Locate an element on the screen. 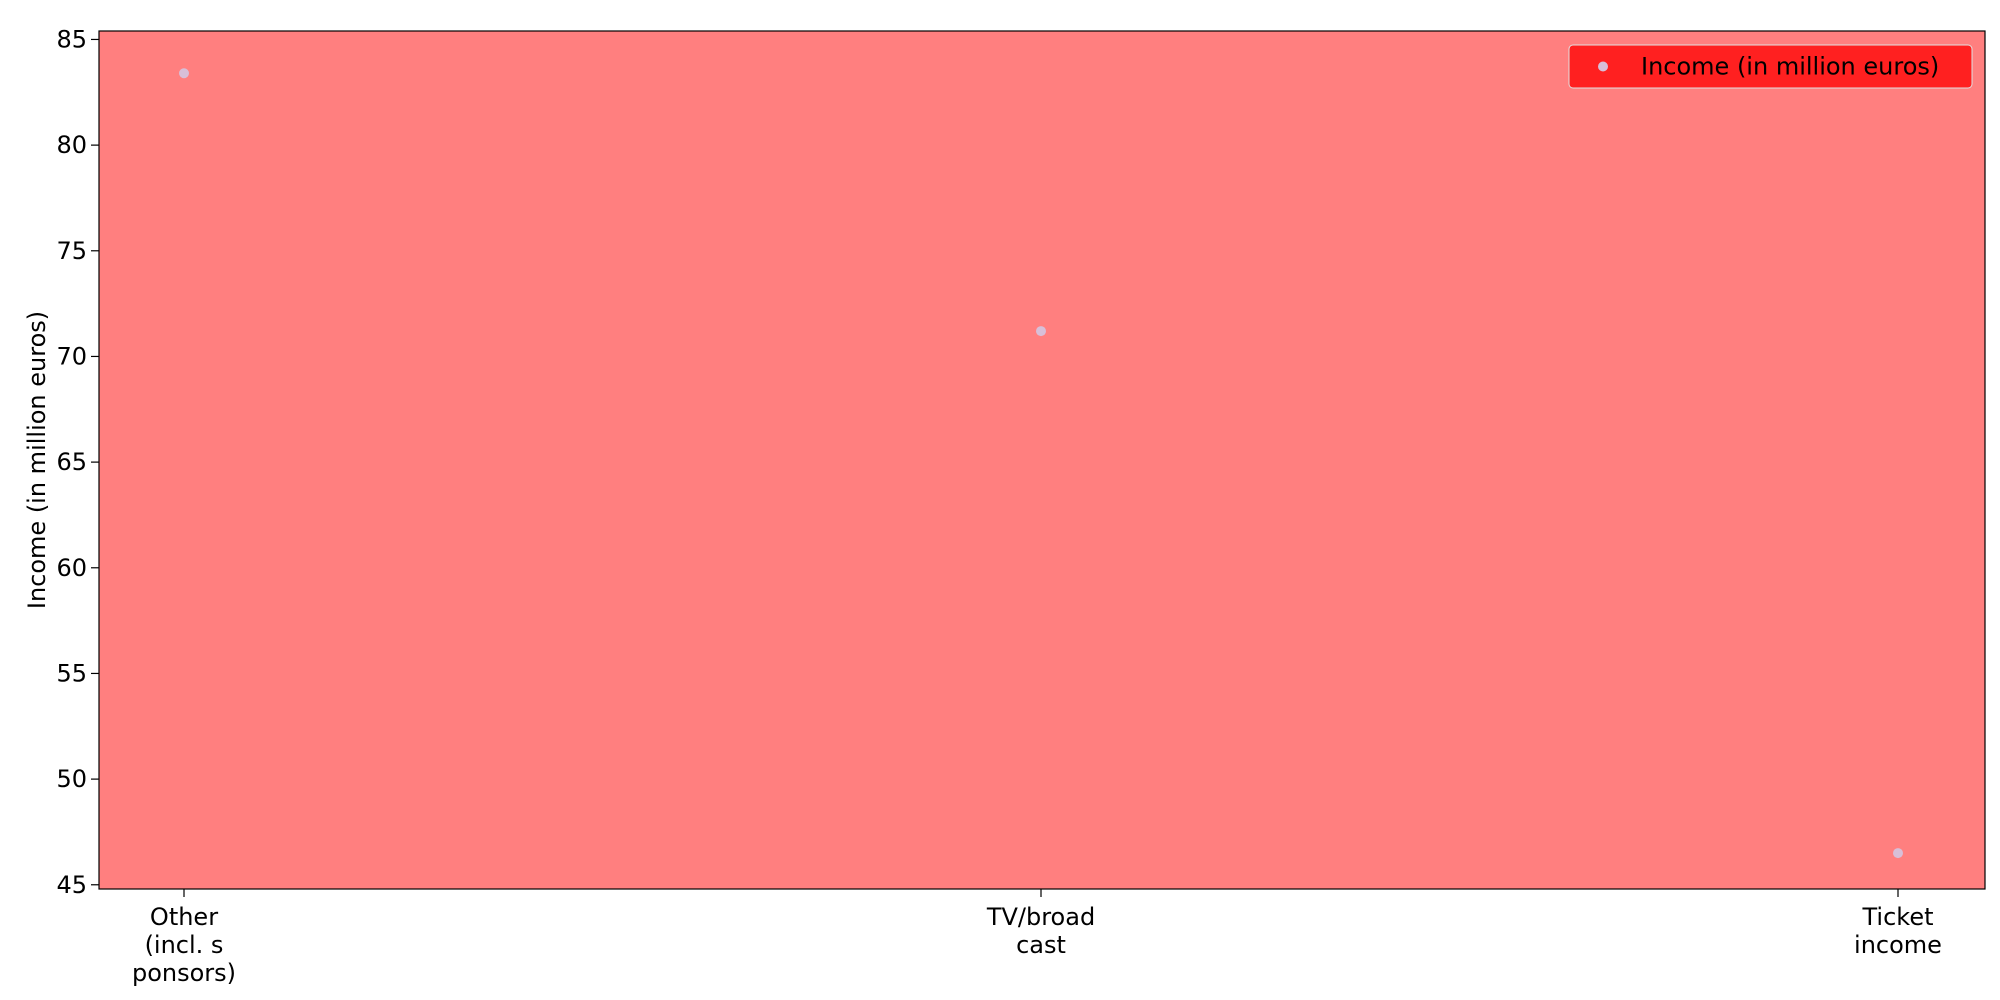 The width and height of the screenshot is (2000, 1000). y-tick-label: 75 is located at coordinates (71, 251).